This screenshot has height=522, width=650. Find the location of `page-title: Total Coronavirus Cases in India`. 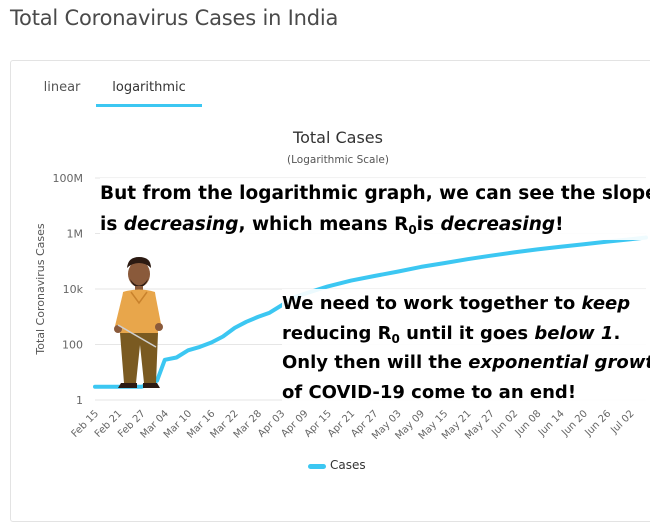

page-title: Total Coronavirus Cases in India is located at coordinates (174, 18).